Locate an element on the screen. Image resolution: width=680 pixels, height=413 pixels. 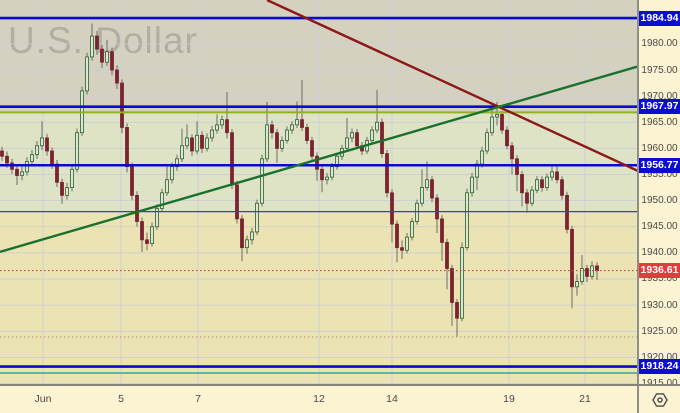
price-tick-label: 1925.00 is located at coordinates (659, 331).